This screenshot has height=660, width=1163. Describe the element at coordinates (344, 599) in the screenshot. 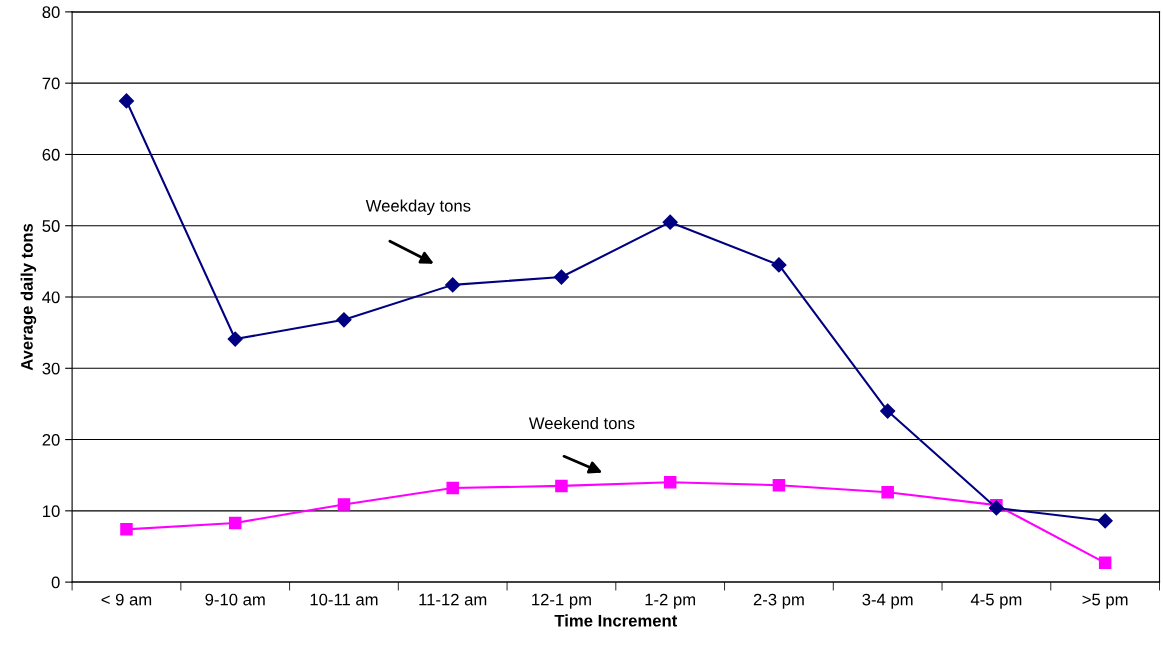

I see `x-tick-label: 10-11 am` at that location.